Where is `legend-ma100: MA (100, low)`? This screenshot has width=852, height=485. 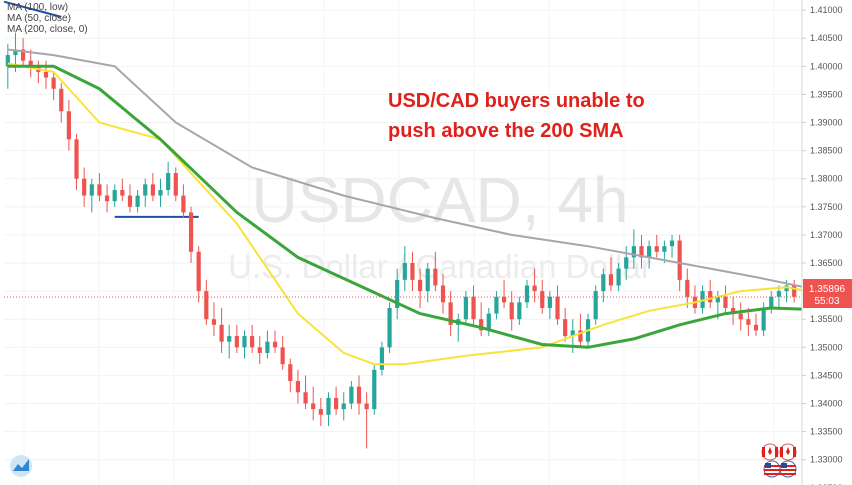
legend-ma100: MA (100, low) is located at coordinates (38, 7).